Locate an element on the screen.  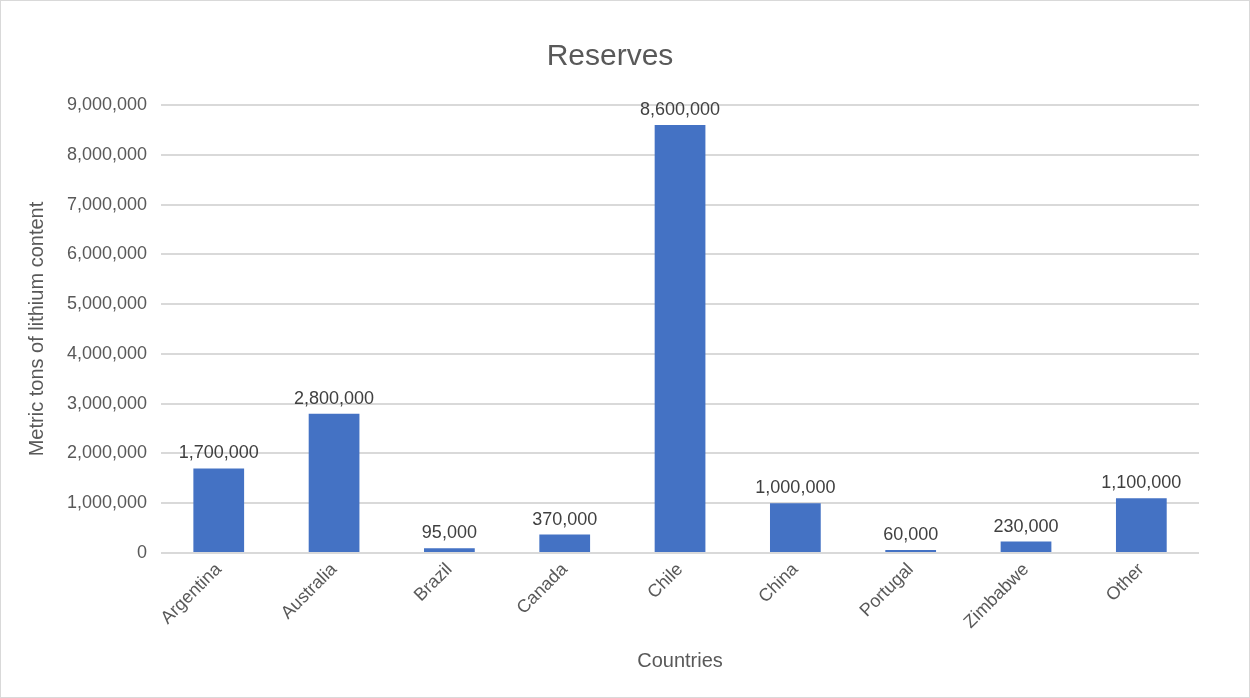
data-label: 2,800,000 is located at coordinates (334, 397).